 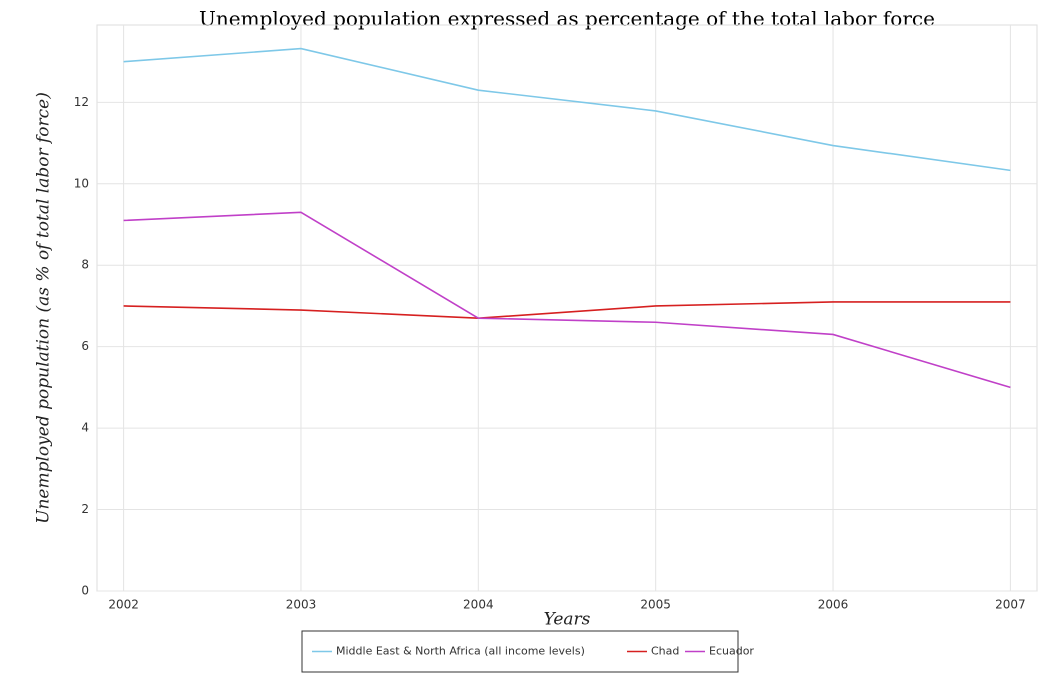 What do you see at coordinates (85, 346) in the screenshot?
I see `y-tick-label: 6` at bounding box center [85, 346].